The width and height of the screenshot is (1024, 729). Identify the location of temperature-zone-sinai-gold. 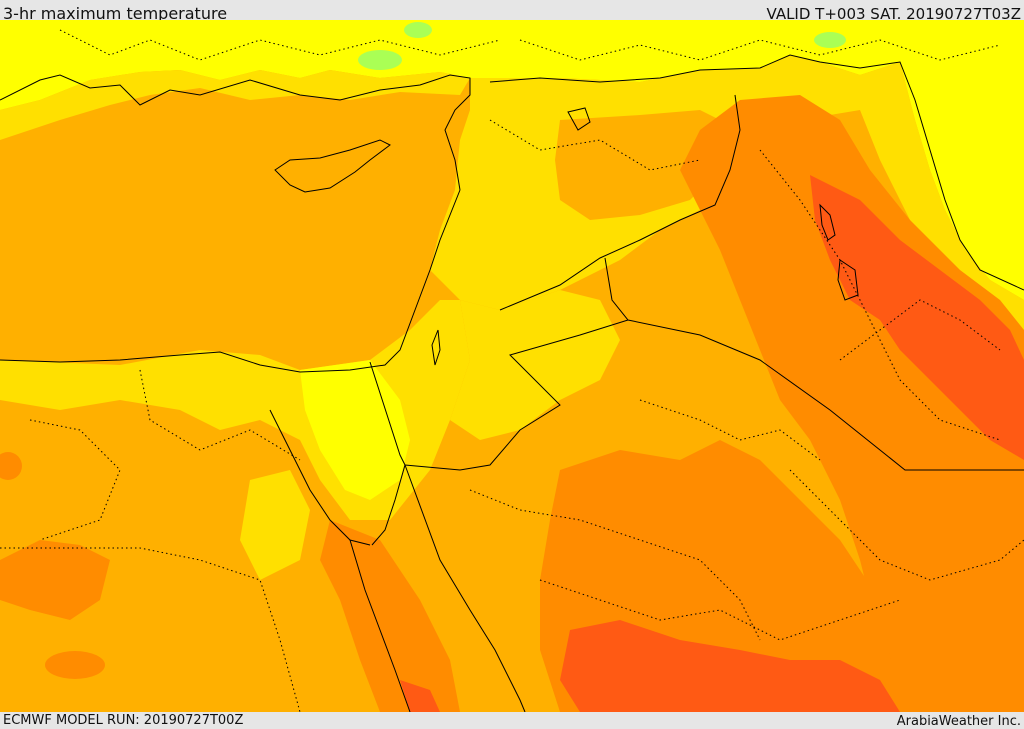
(275, 525).